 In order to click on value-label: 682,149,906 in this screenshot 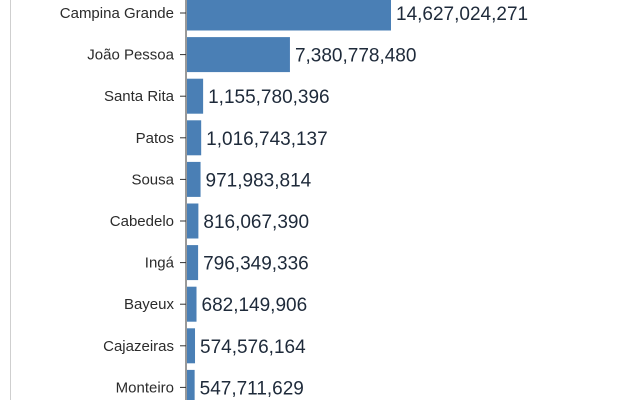, I will do `click(255, 305)`.